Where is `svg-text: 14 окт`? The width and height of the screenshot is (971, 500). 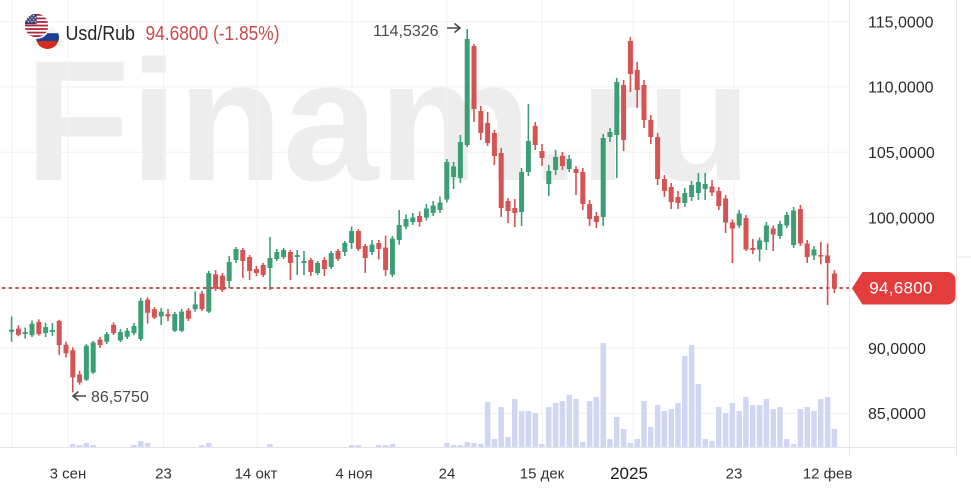
svg-text: 14 окт is located at coordinates (256, 474).